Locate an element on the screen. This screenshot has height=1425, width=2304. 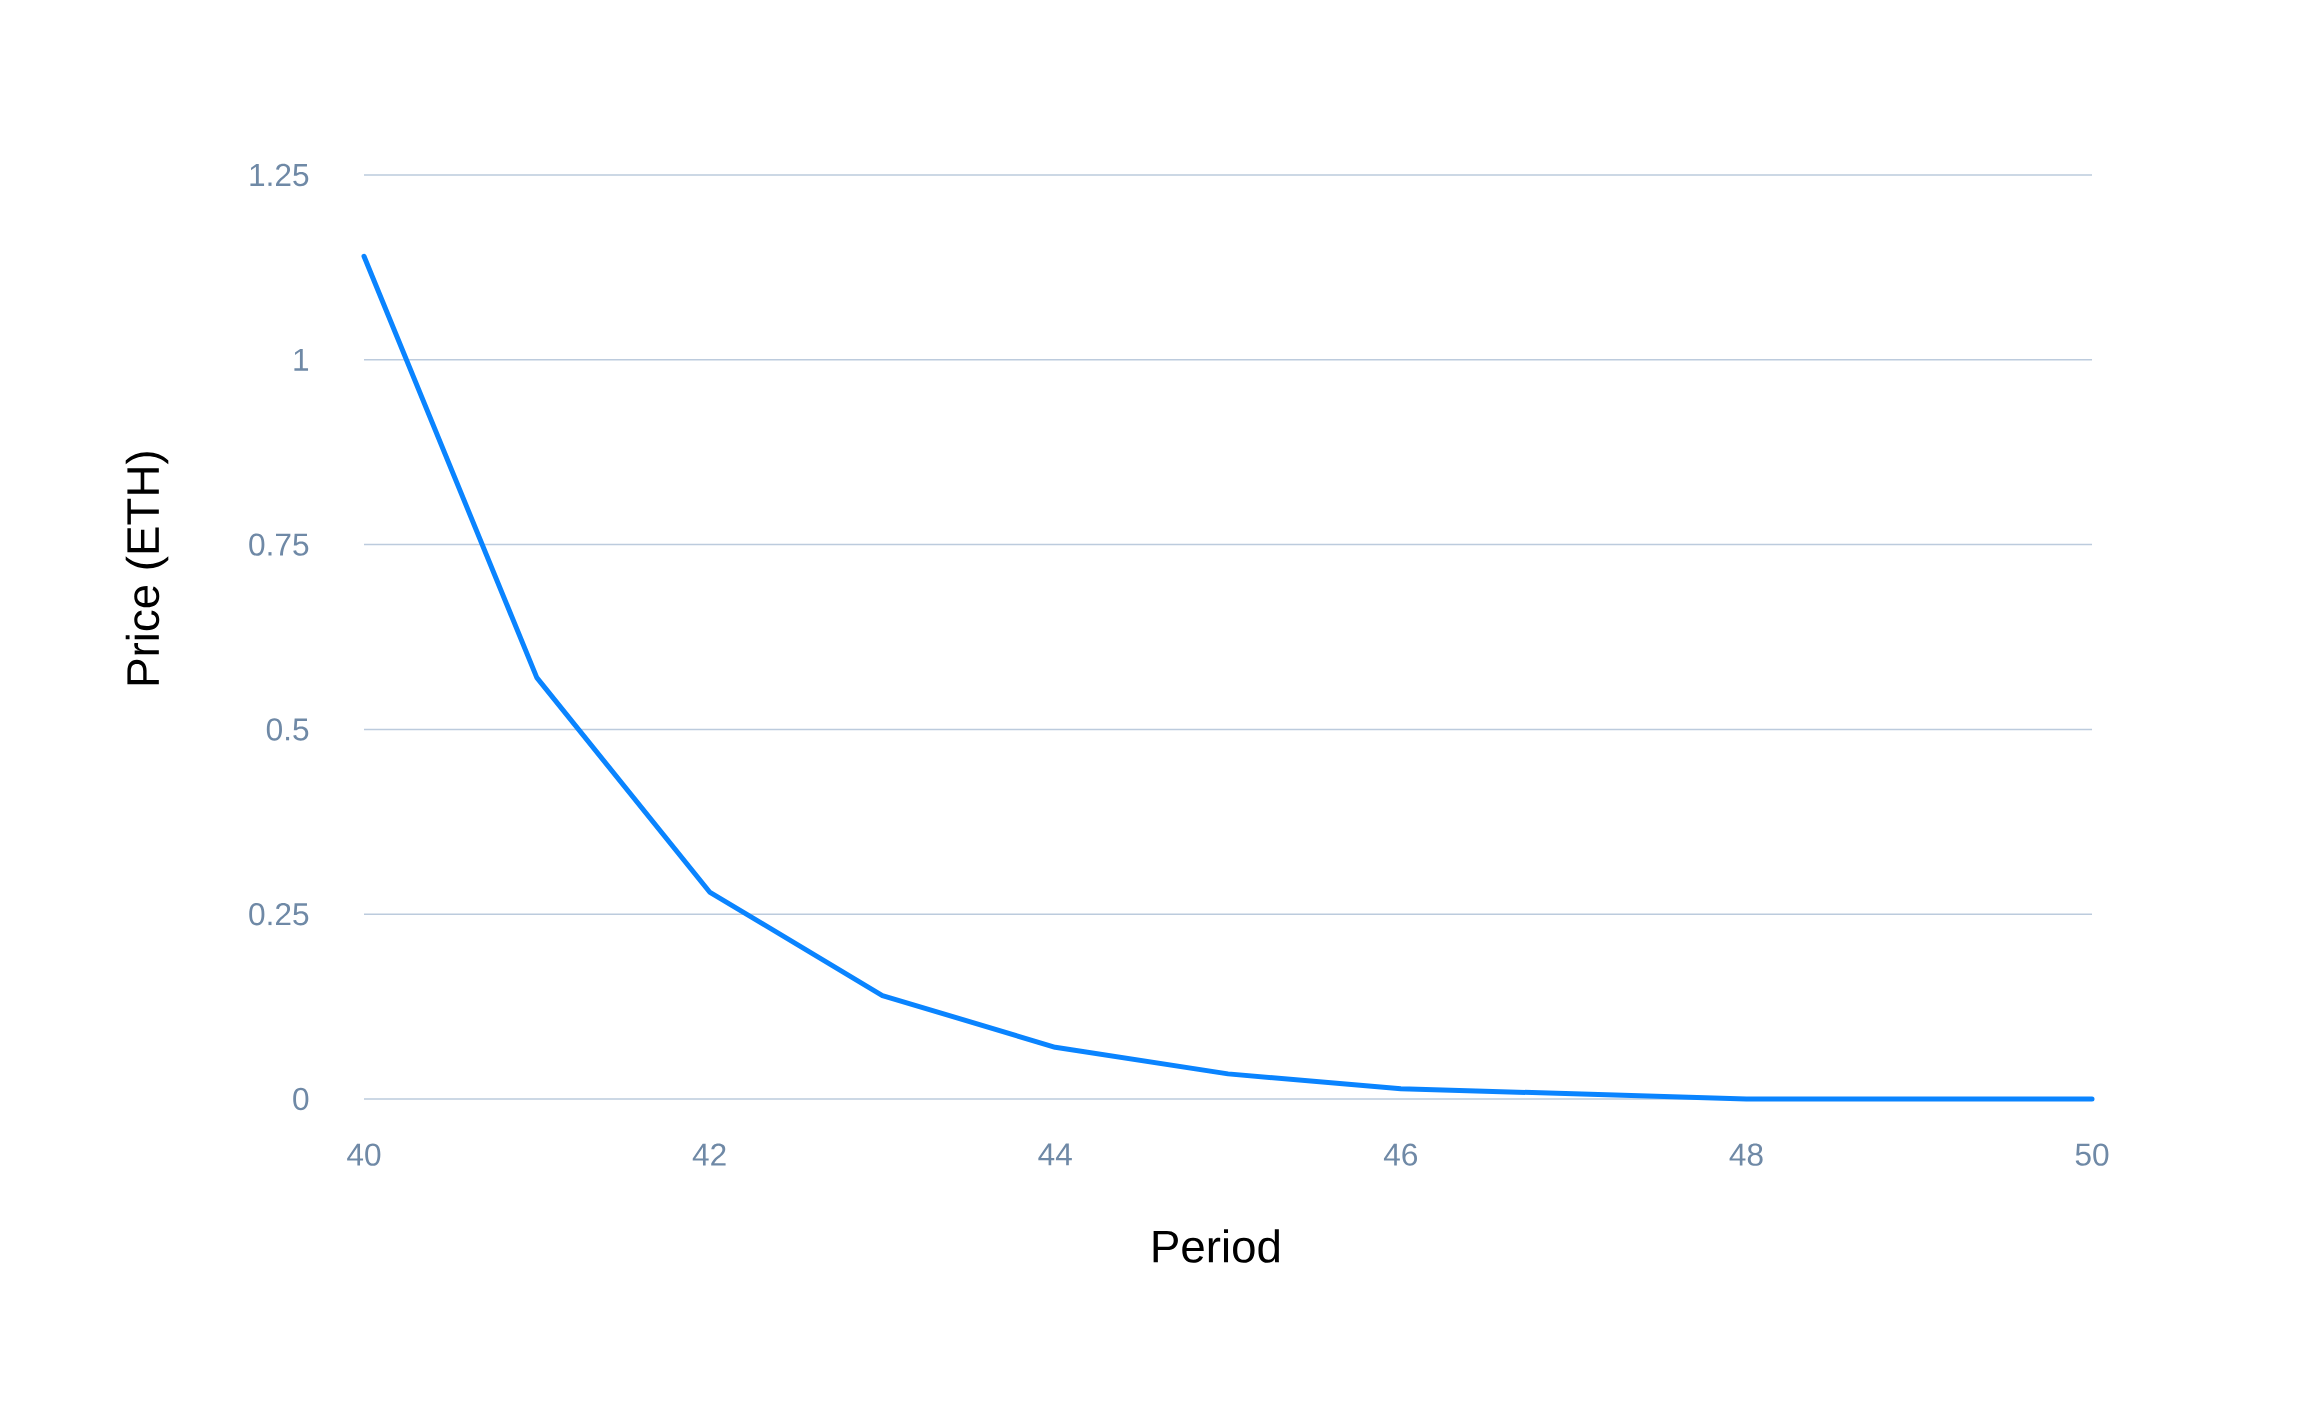
x-tick-label: 50 is located at coordinates (2092, 1154).